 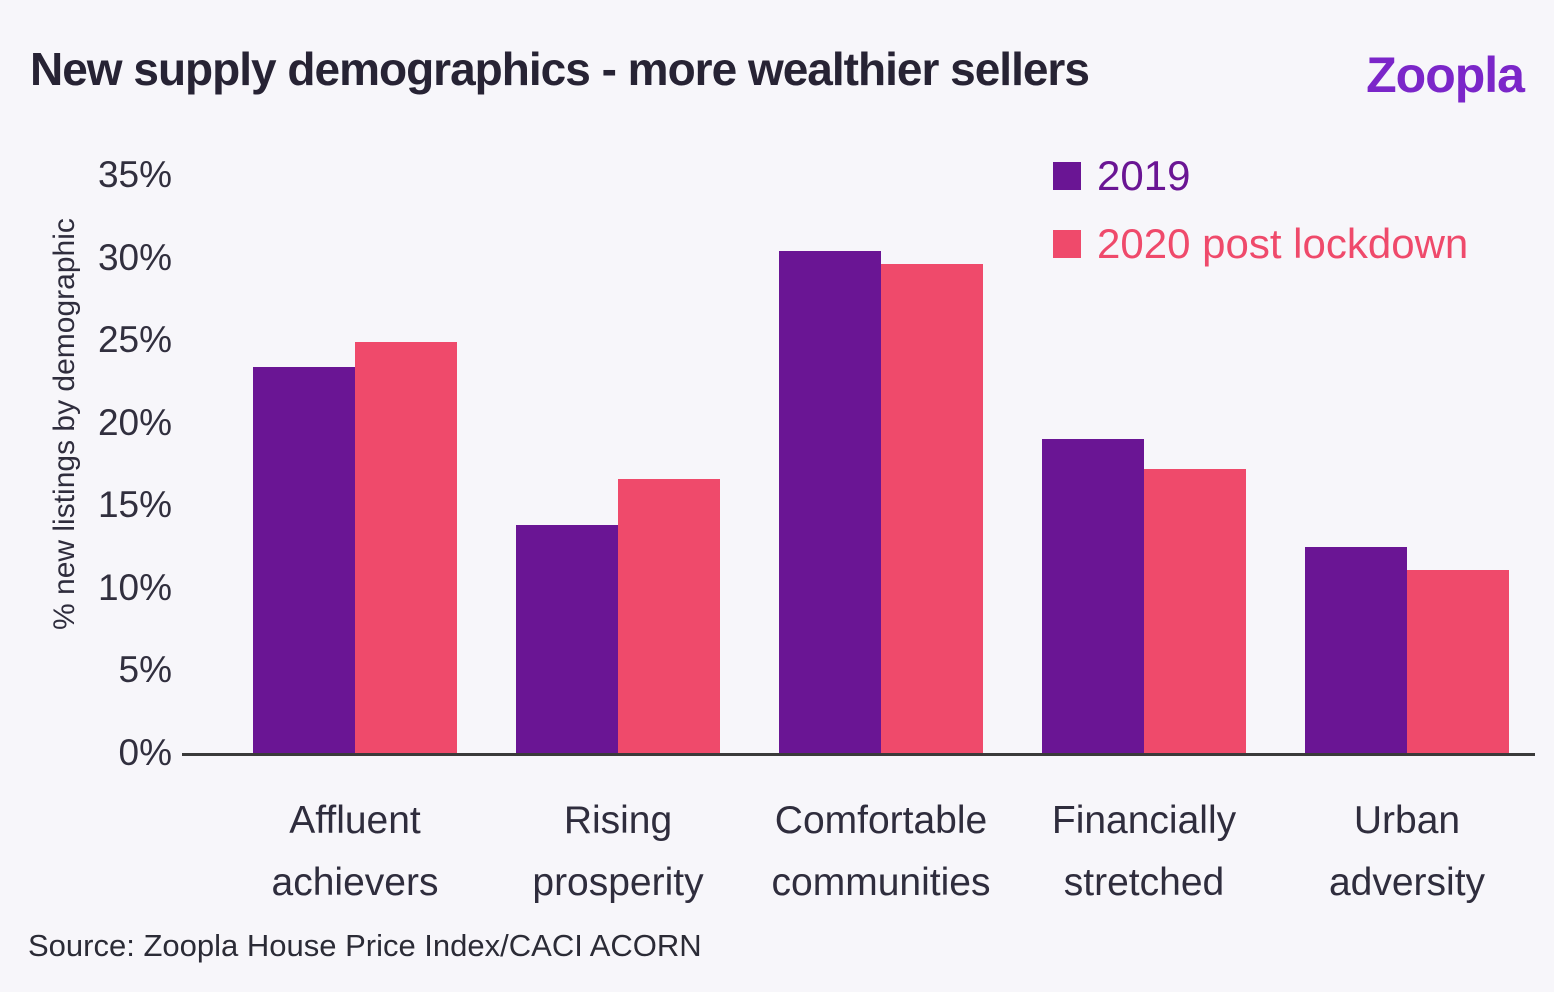 What do you see at coordinates (1067, 176) in the screenshot?
I see `legend-swatch-2019` at bounding box center [1067, 176].